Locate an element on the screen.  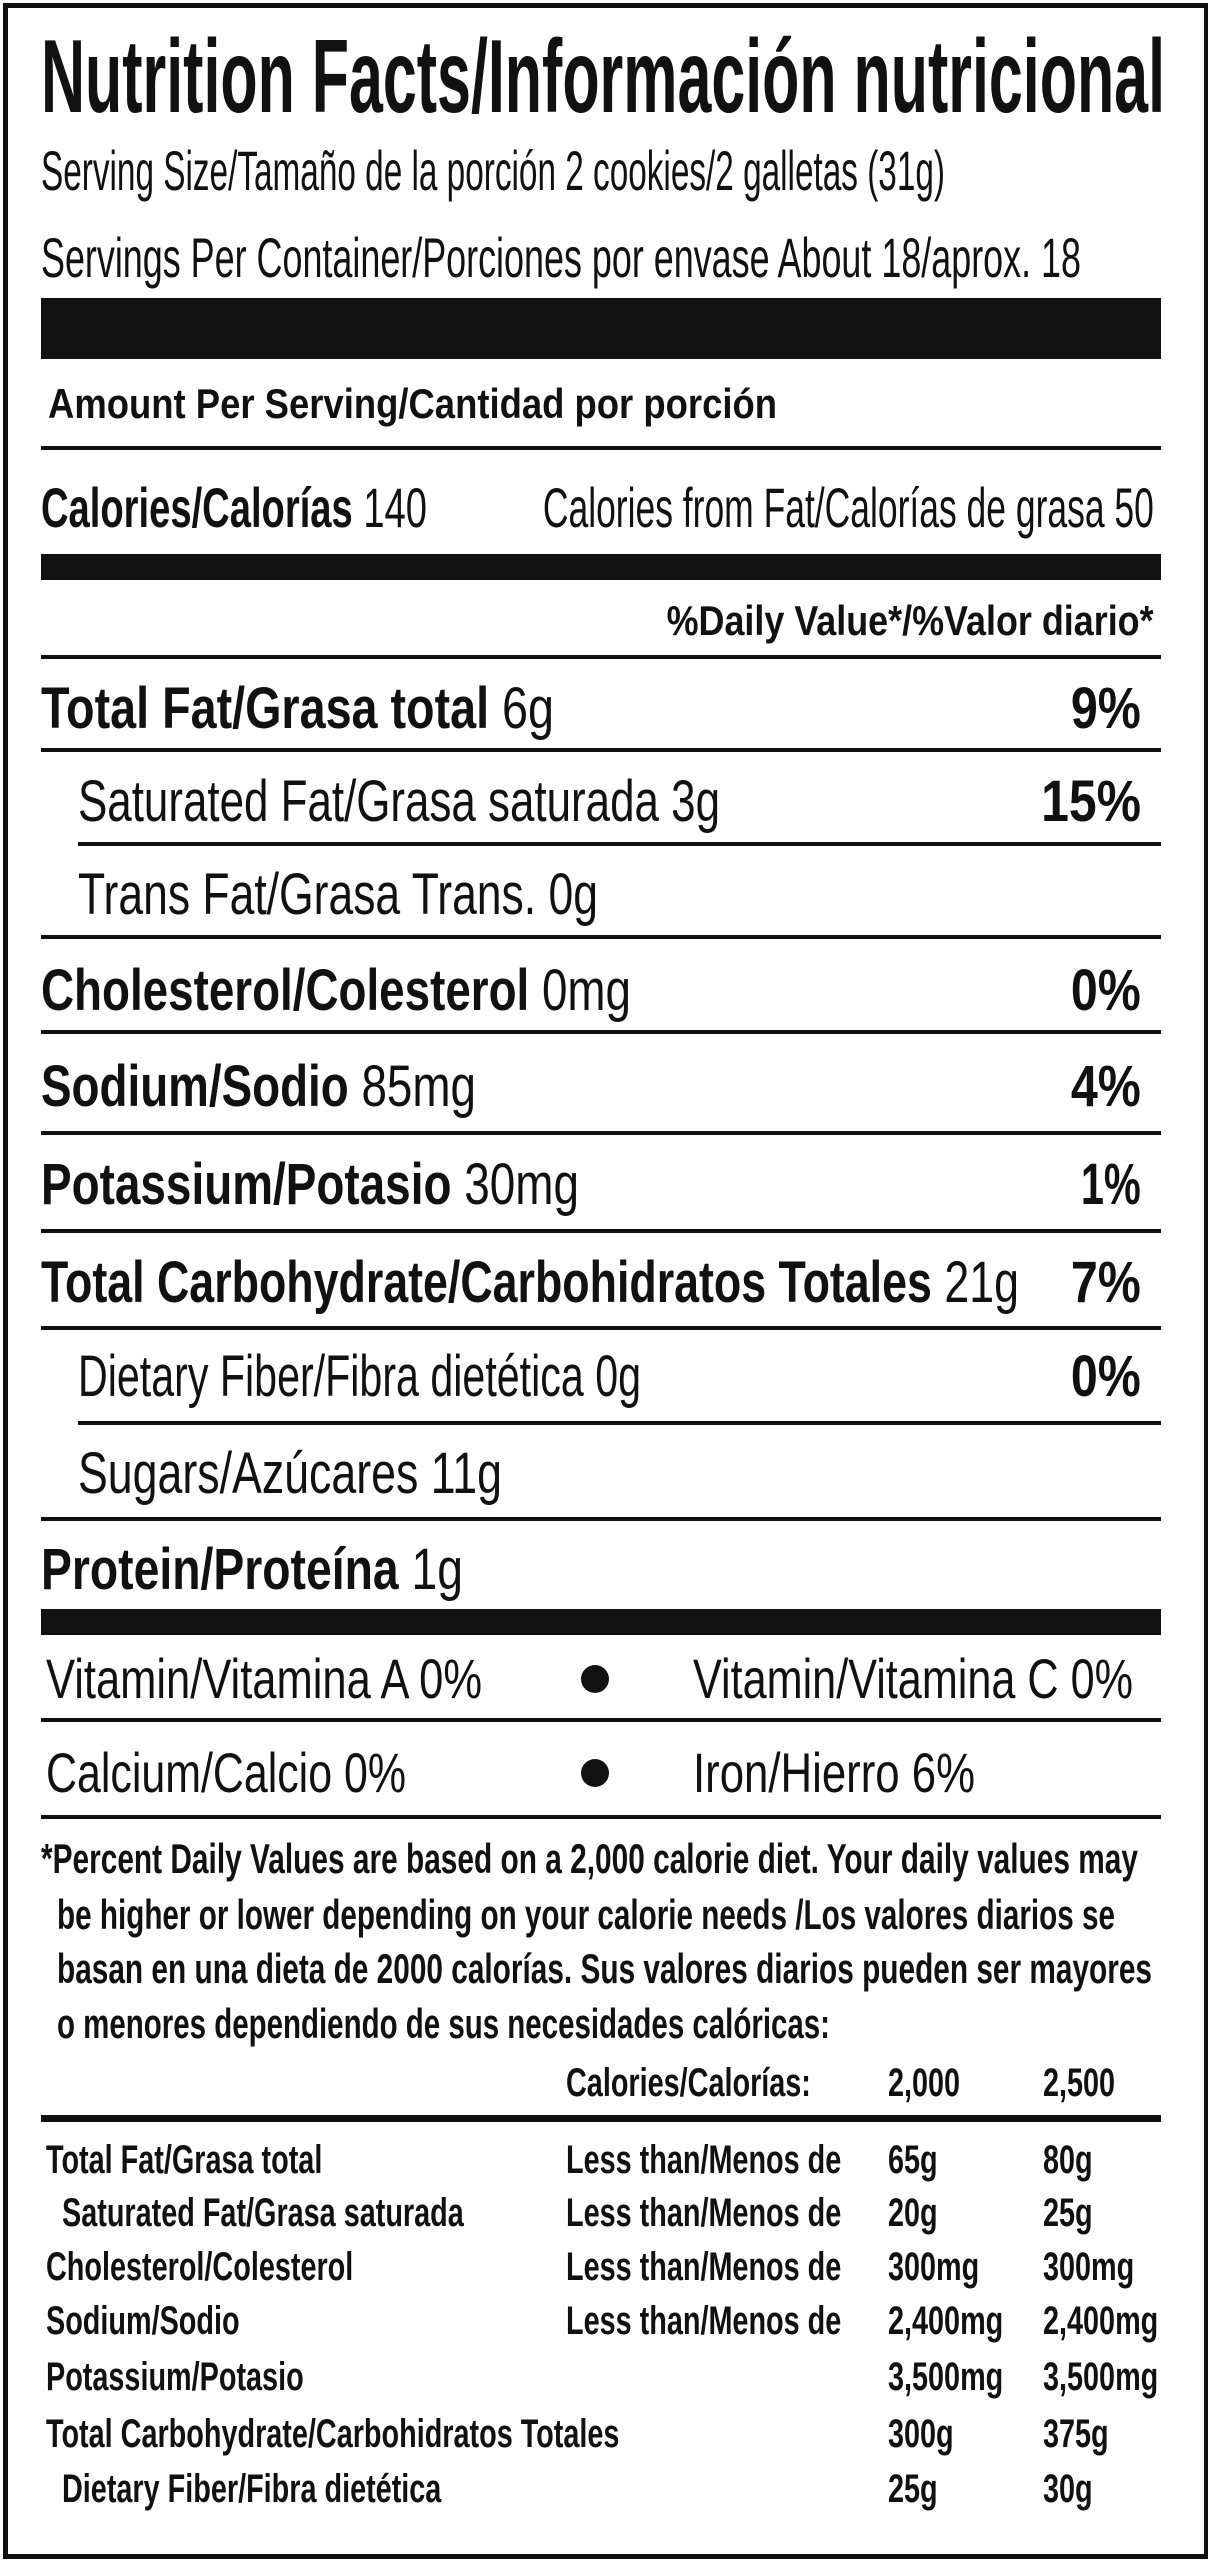
daily-value-pct: 15% is located at coordinates (1091, 801).